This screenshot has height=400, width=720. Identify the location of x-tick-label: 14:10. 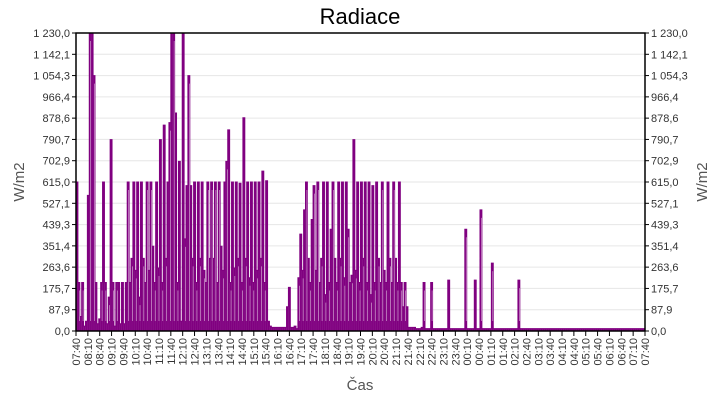
(231, 352).